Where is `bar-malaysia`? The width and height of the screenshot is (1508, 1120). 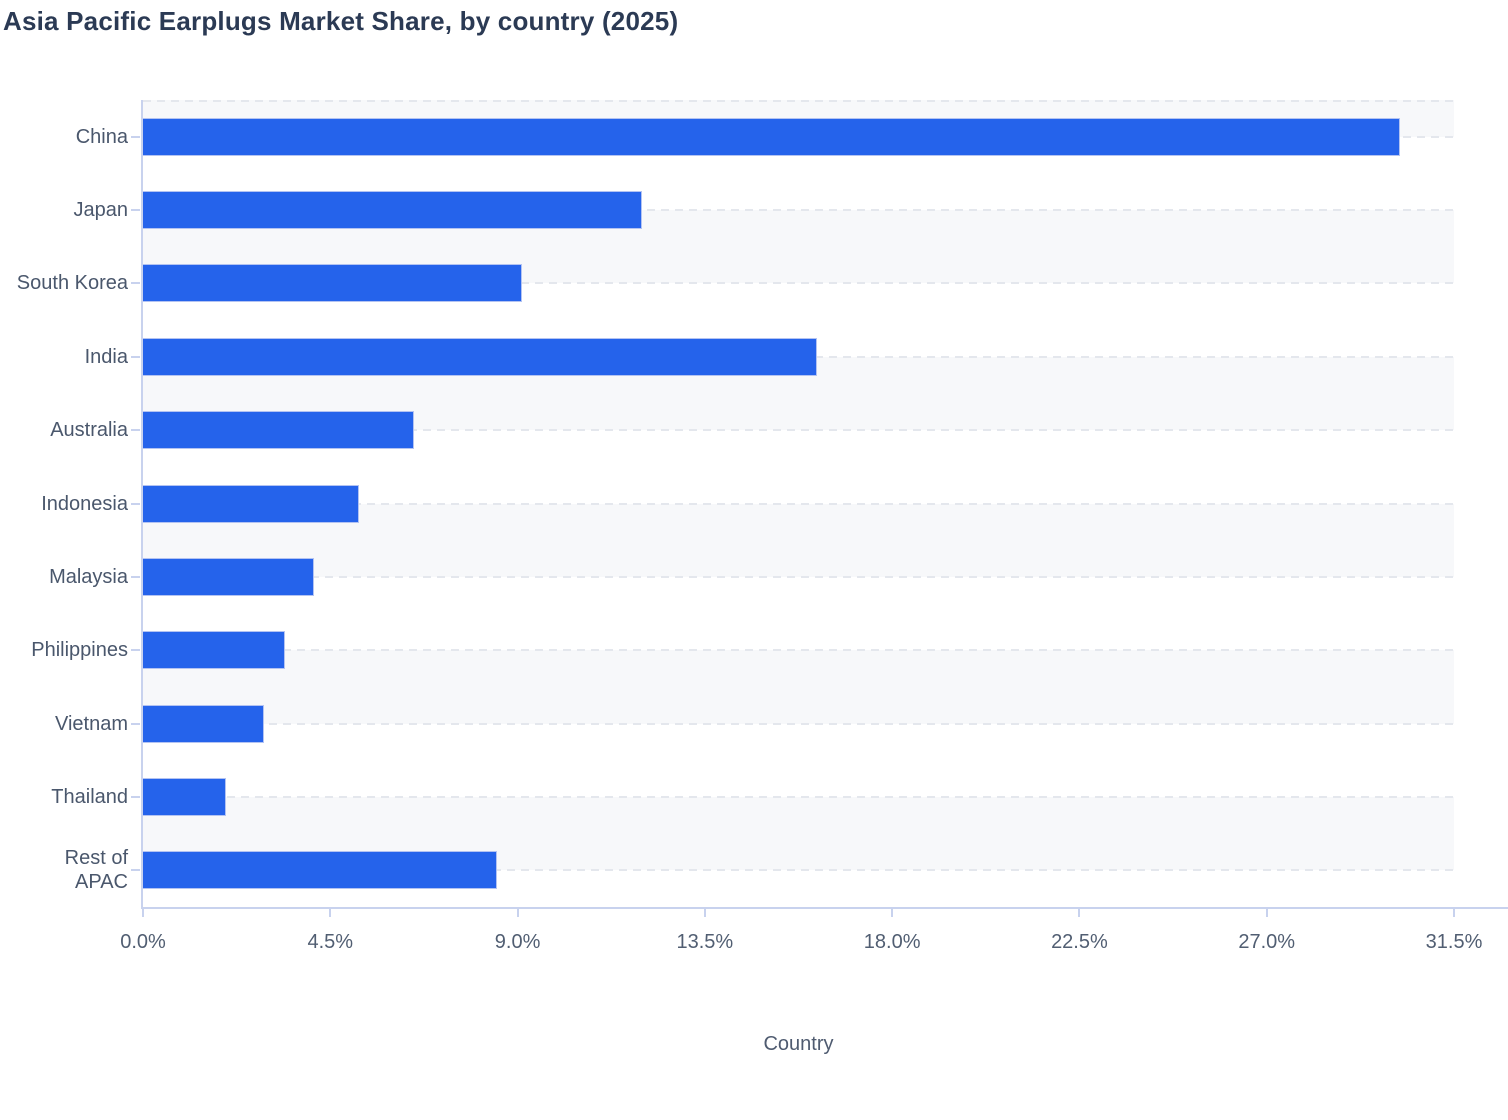 bar-malaysia is located at coordinates (228, 576).